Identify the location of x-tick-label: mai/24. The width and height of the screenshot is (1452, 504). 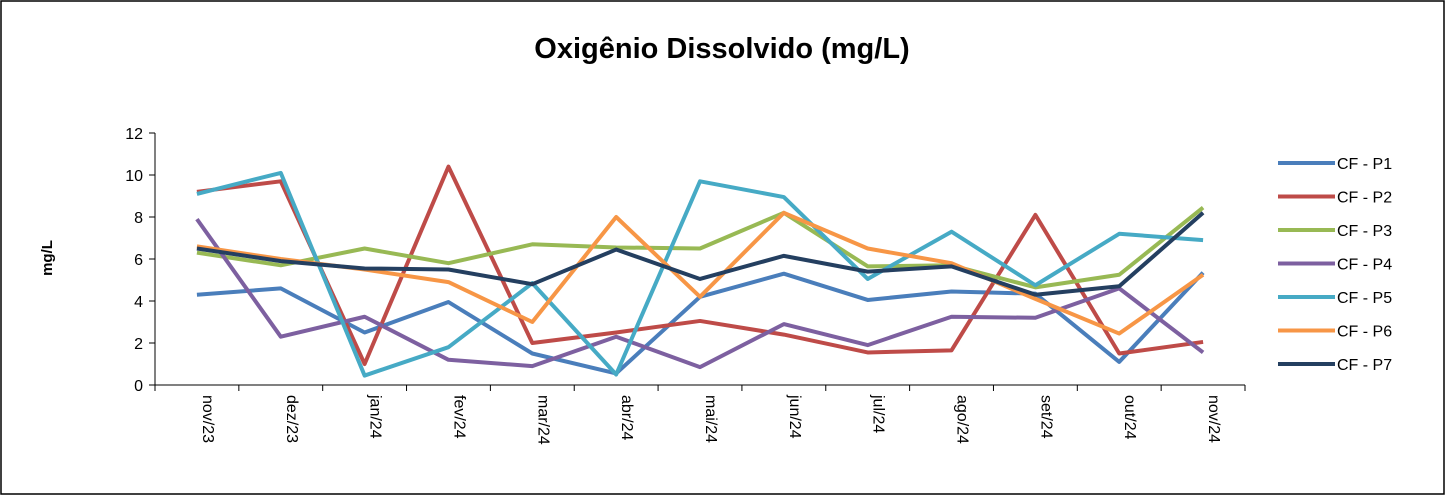
(710, 419).